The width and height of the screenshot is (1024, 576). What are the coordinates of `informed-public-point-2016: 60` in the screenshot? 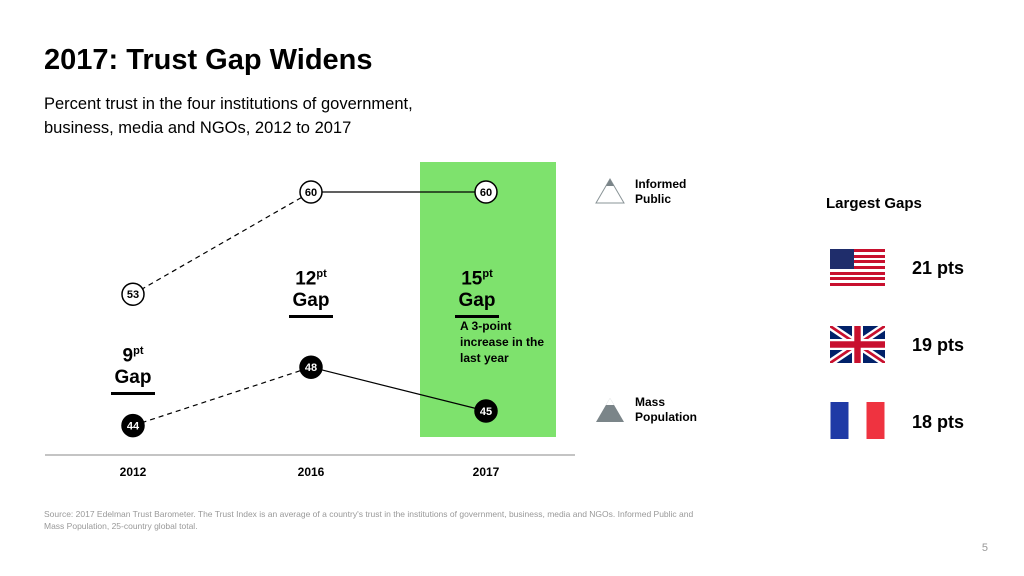 It's located at (311, 192).